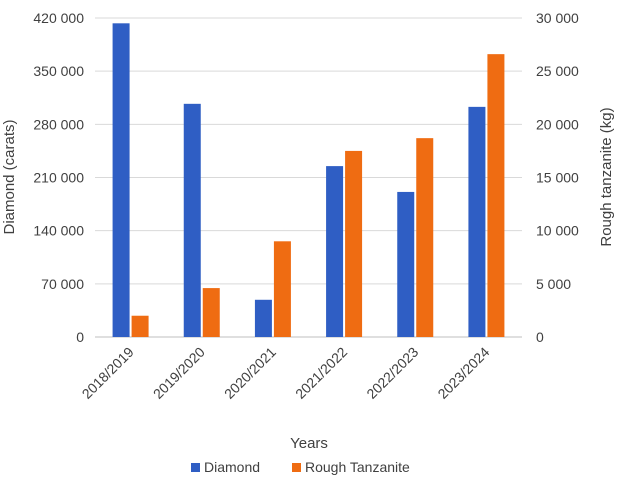 This screenshot has height=488, width=628. Describe the element at coordinates (179, 373) in the screenshot. I see `x-tick-label: 2019/2020` at that location.